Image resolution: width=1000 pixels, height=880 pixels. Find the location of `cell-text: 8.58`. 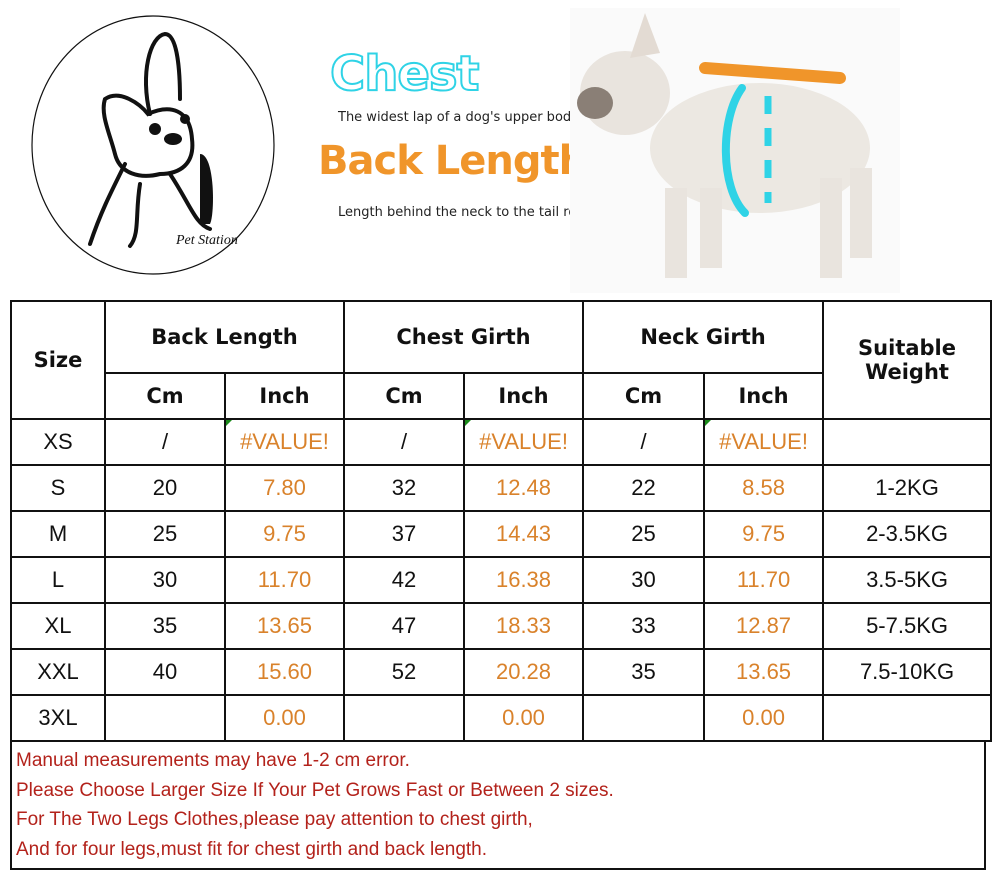

cell-text: 8.58 is located at coordinates (763, 487).